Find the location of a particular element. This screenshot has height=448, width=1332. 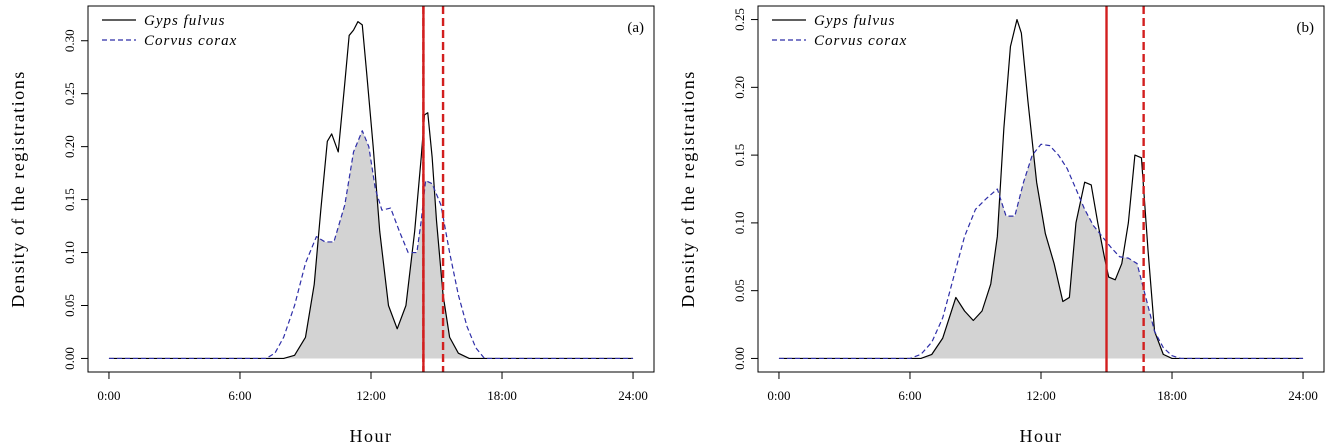

y-tick-label: 0.30 is located at coordinates (69, 40).